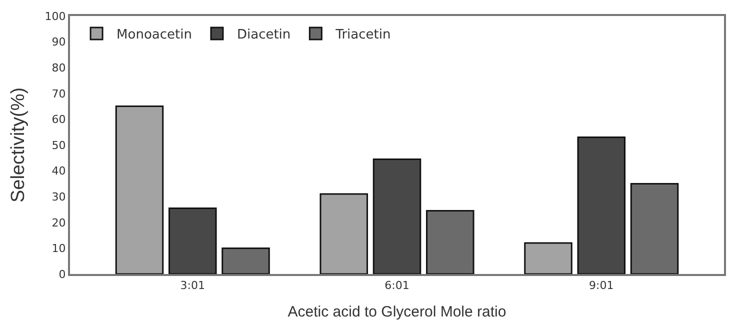 The width and height of the screenshot is (736, 328). Describe the element at coordinates (19, 145) in the screenshot. I see `y-axis-title: Selectivity(%)` at that location.